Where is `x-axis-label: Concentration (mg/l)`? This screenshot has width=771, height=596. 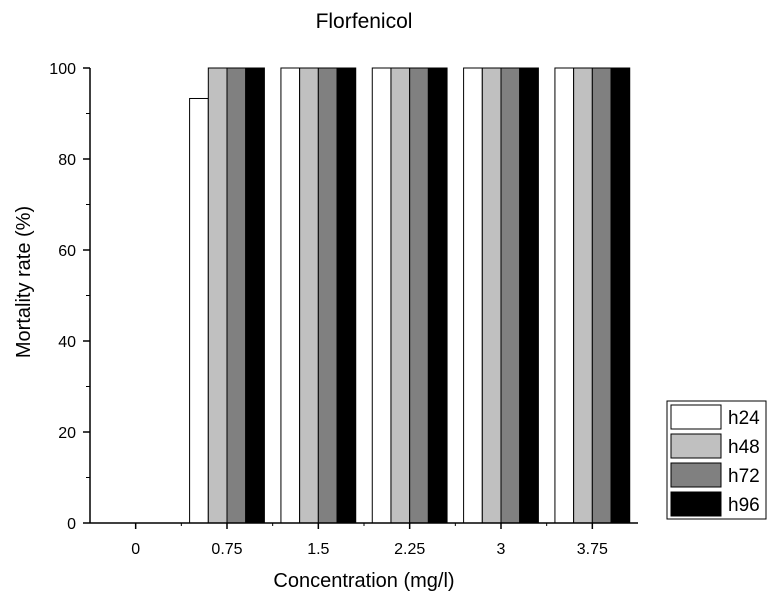
x-axis-label: Concentration (mg/l) is located at coordinates (363, 581).